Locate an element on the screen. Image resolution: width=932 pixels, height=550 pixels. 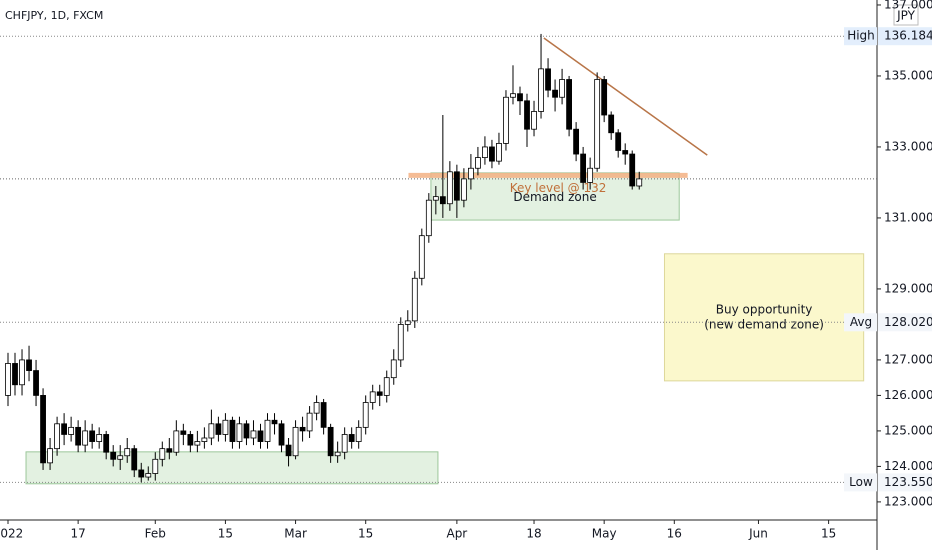
zone is located at coordinates (764, 317).